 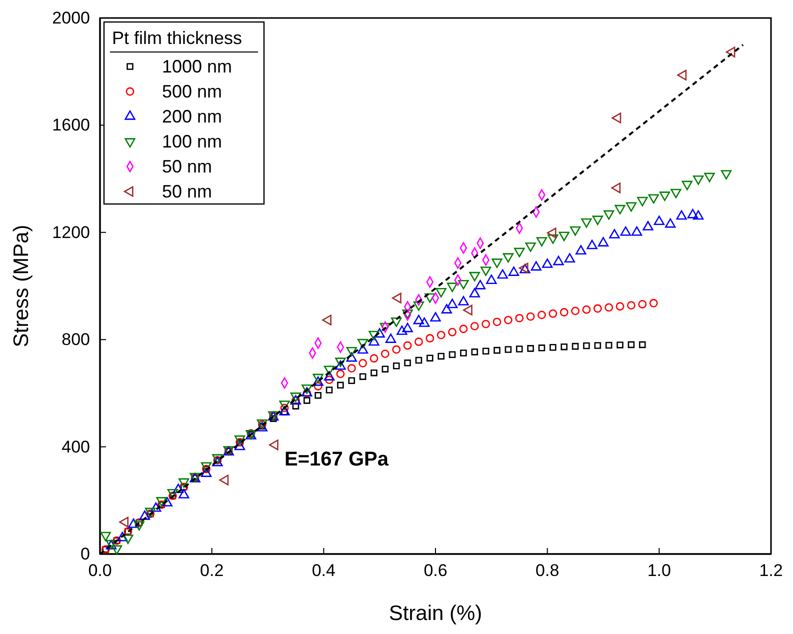 I want to click on x-tick-label: 1.0, so click(x=659, y=570).